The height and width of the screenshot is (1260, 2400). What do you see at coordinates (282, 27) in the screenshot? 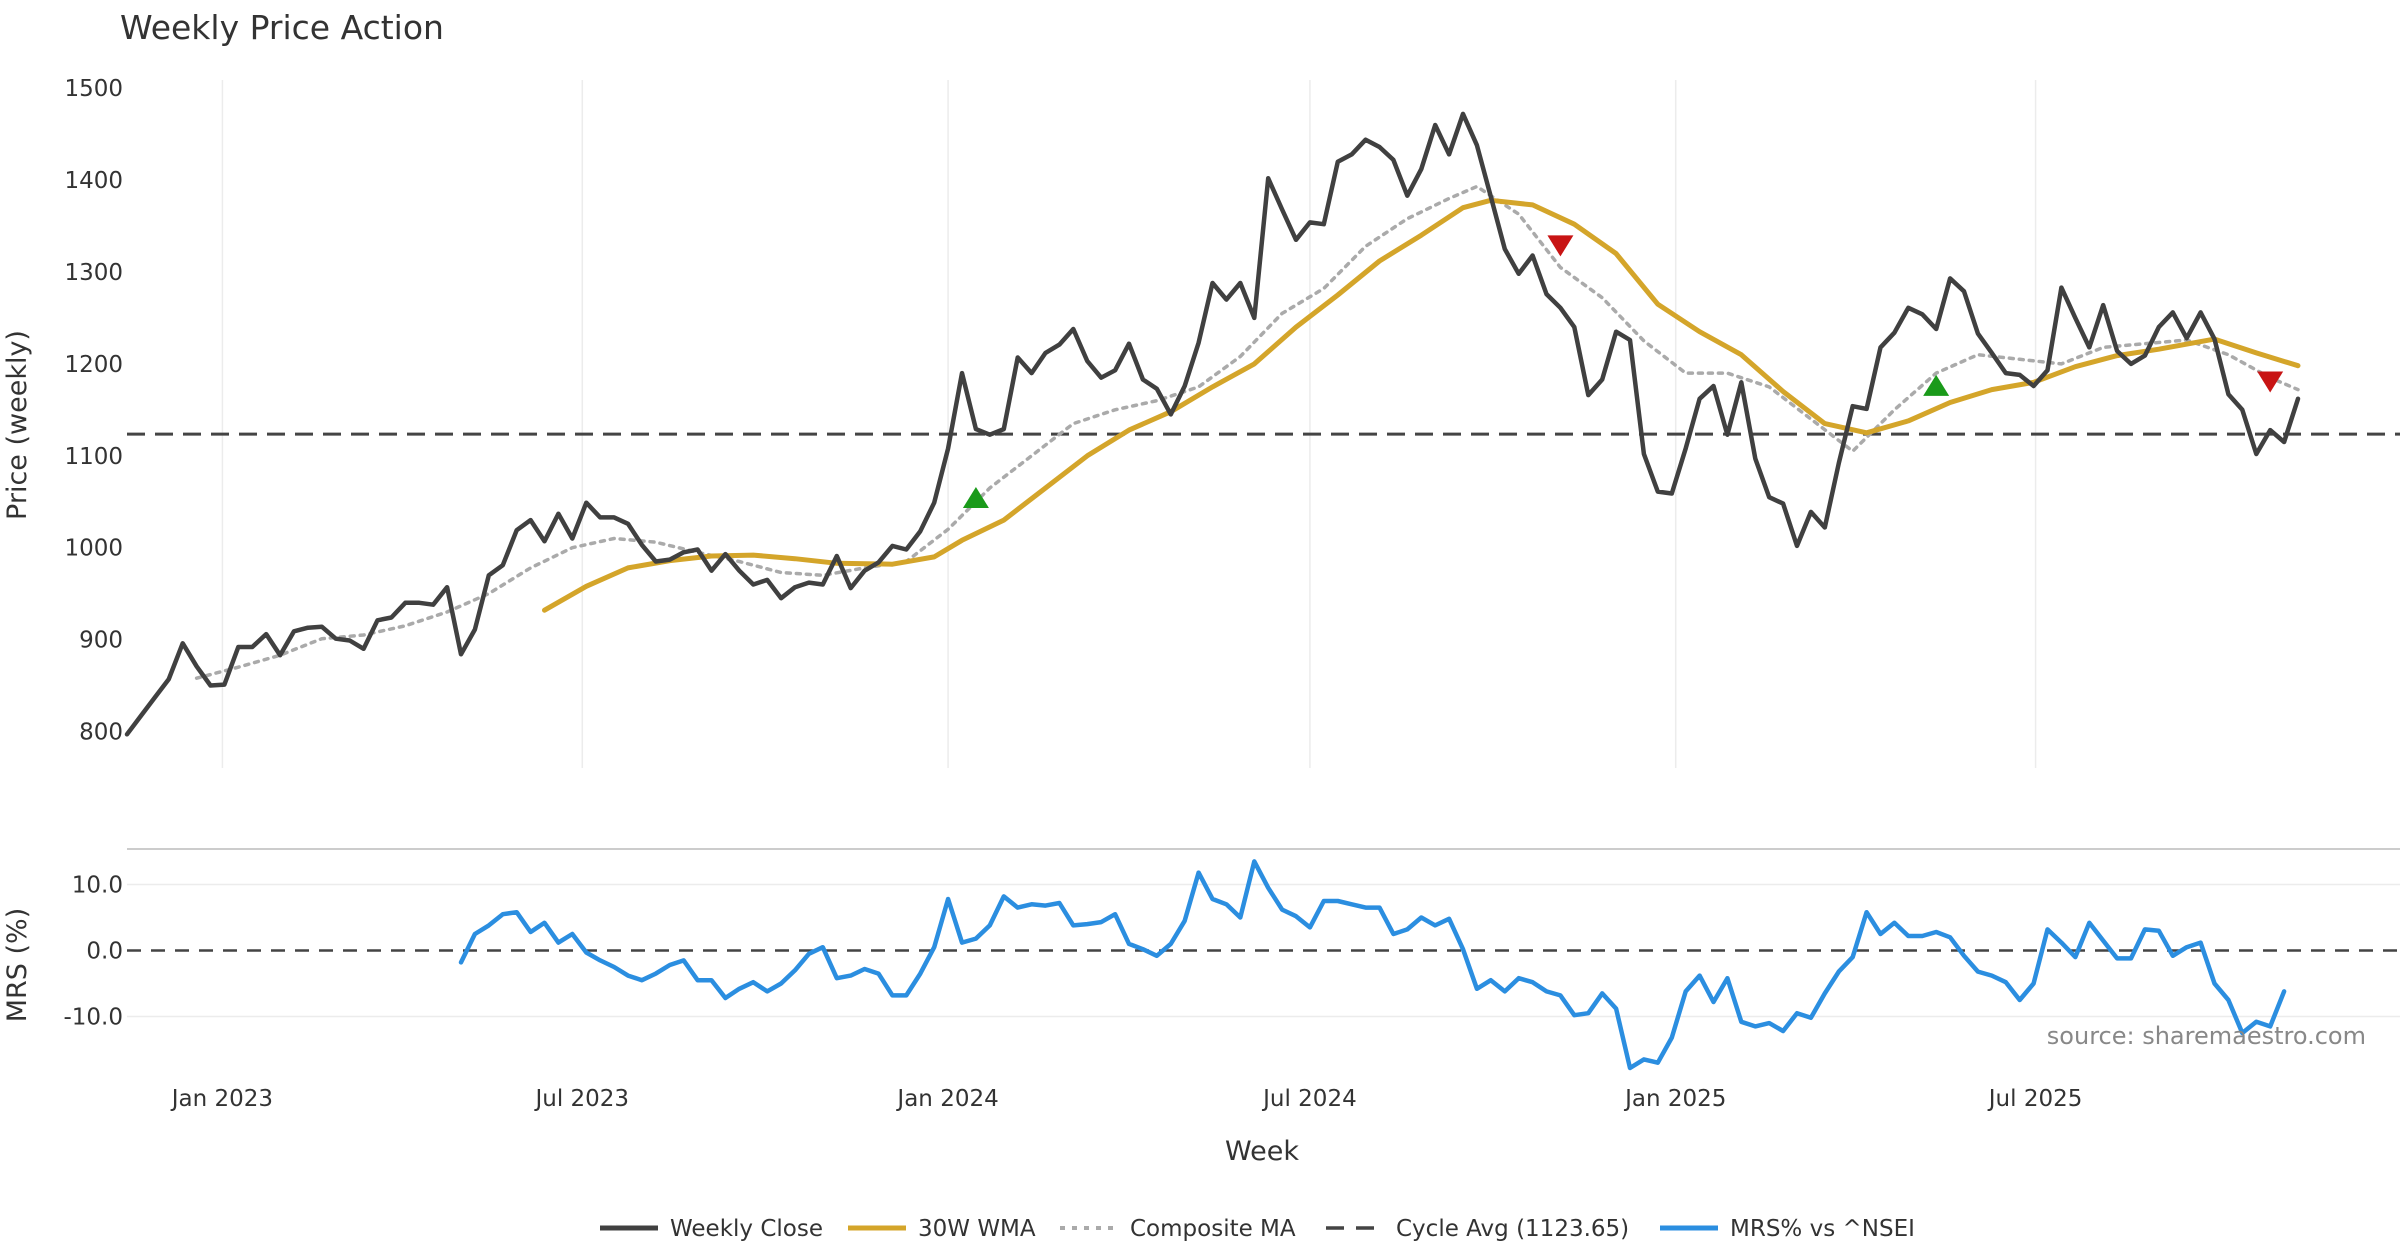
I see `chart-title: Weekly Price Action` at bounding box center [282, 27].